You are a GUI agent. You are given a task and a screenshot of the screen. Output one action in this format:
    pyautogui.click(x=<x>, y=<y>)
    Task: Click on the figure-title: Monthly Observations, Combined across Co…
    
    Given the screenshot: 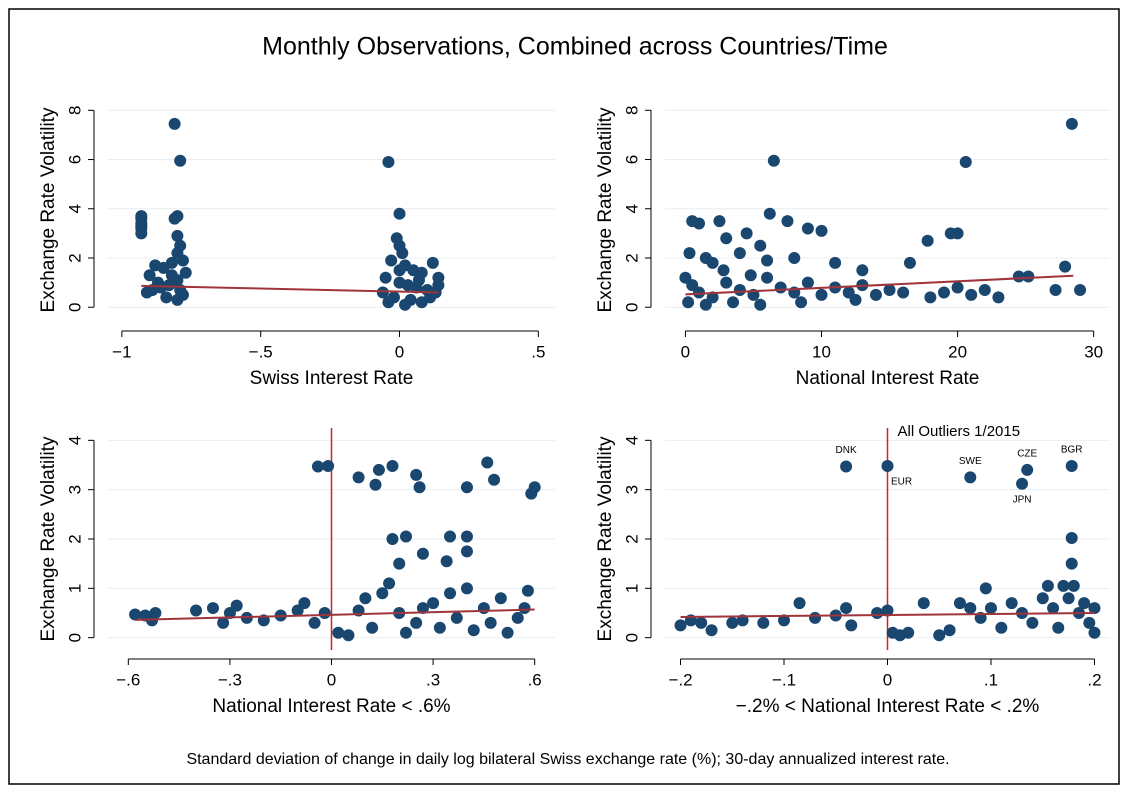 What is the action you would take?
    pyautogui.click(x=575, y=47)
    